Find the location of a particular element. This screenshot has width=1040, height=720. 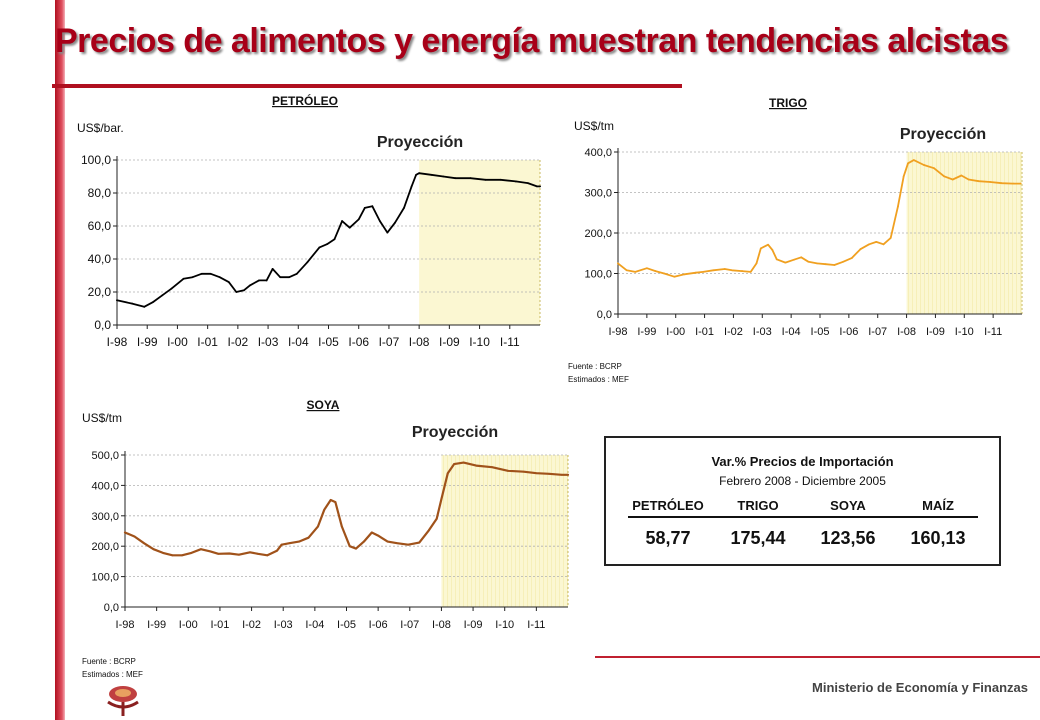

table-value-cell: 58,77 is located at coordinates (668, 538).